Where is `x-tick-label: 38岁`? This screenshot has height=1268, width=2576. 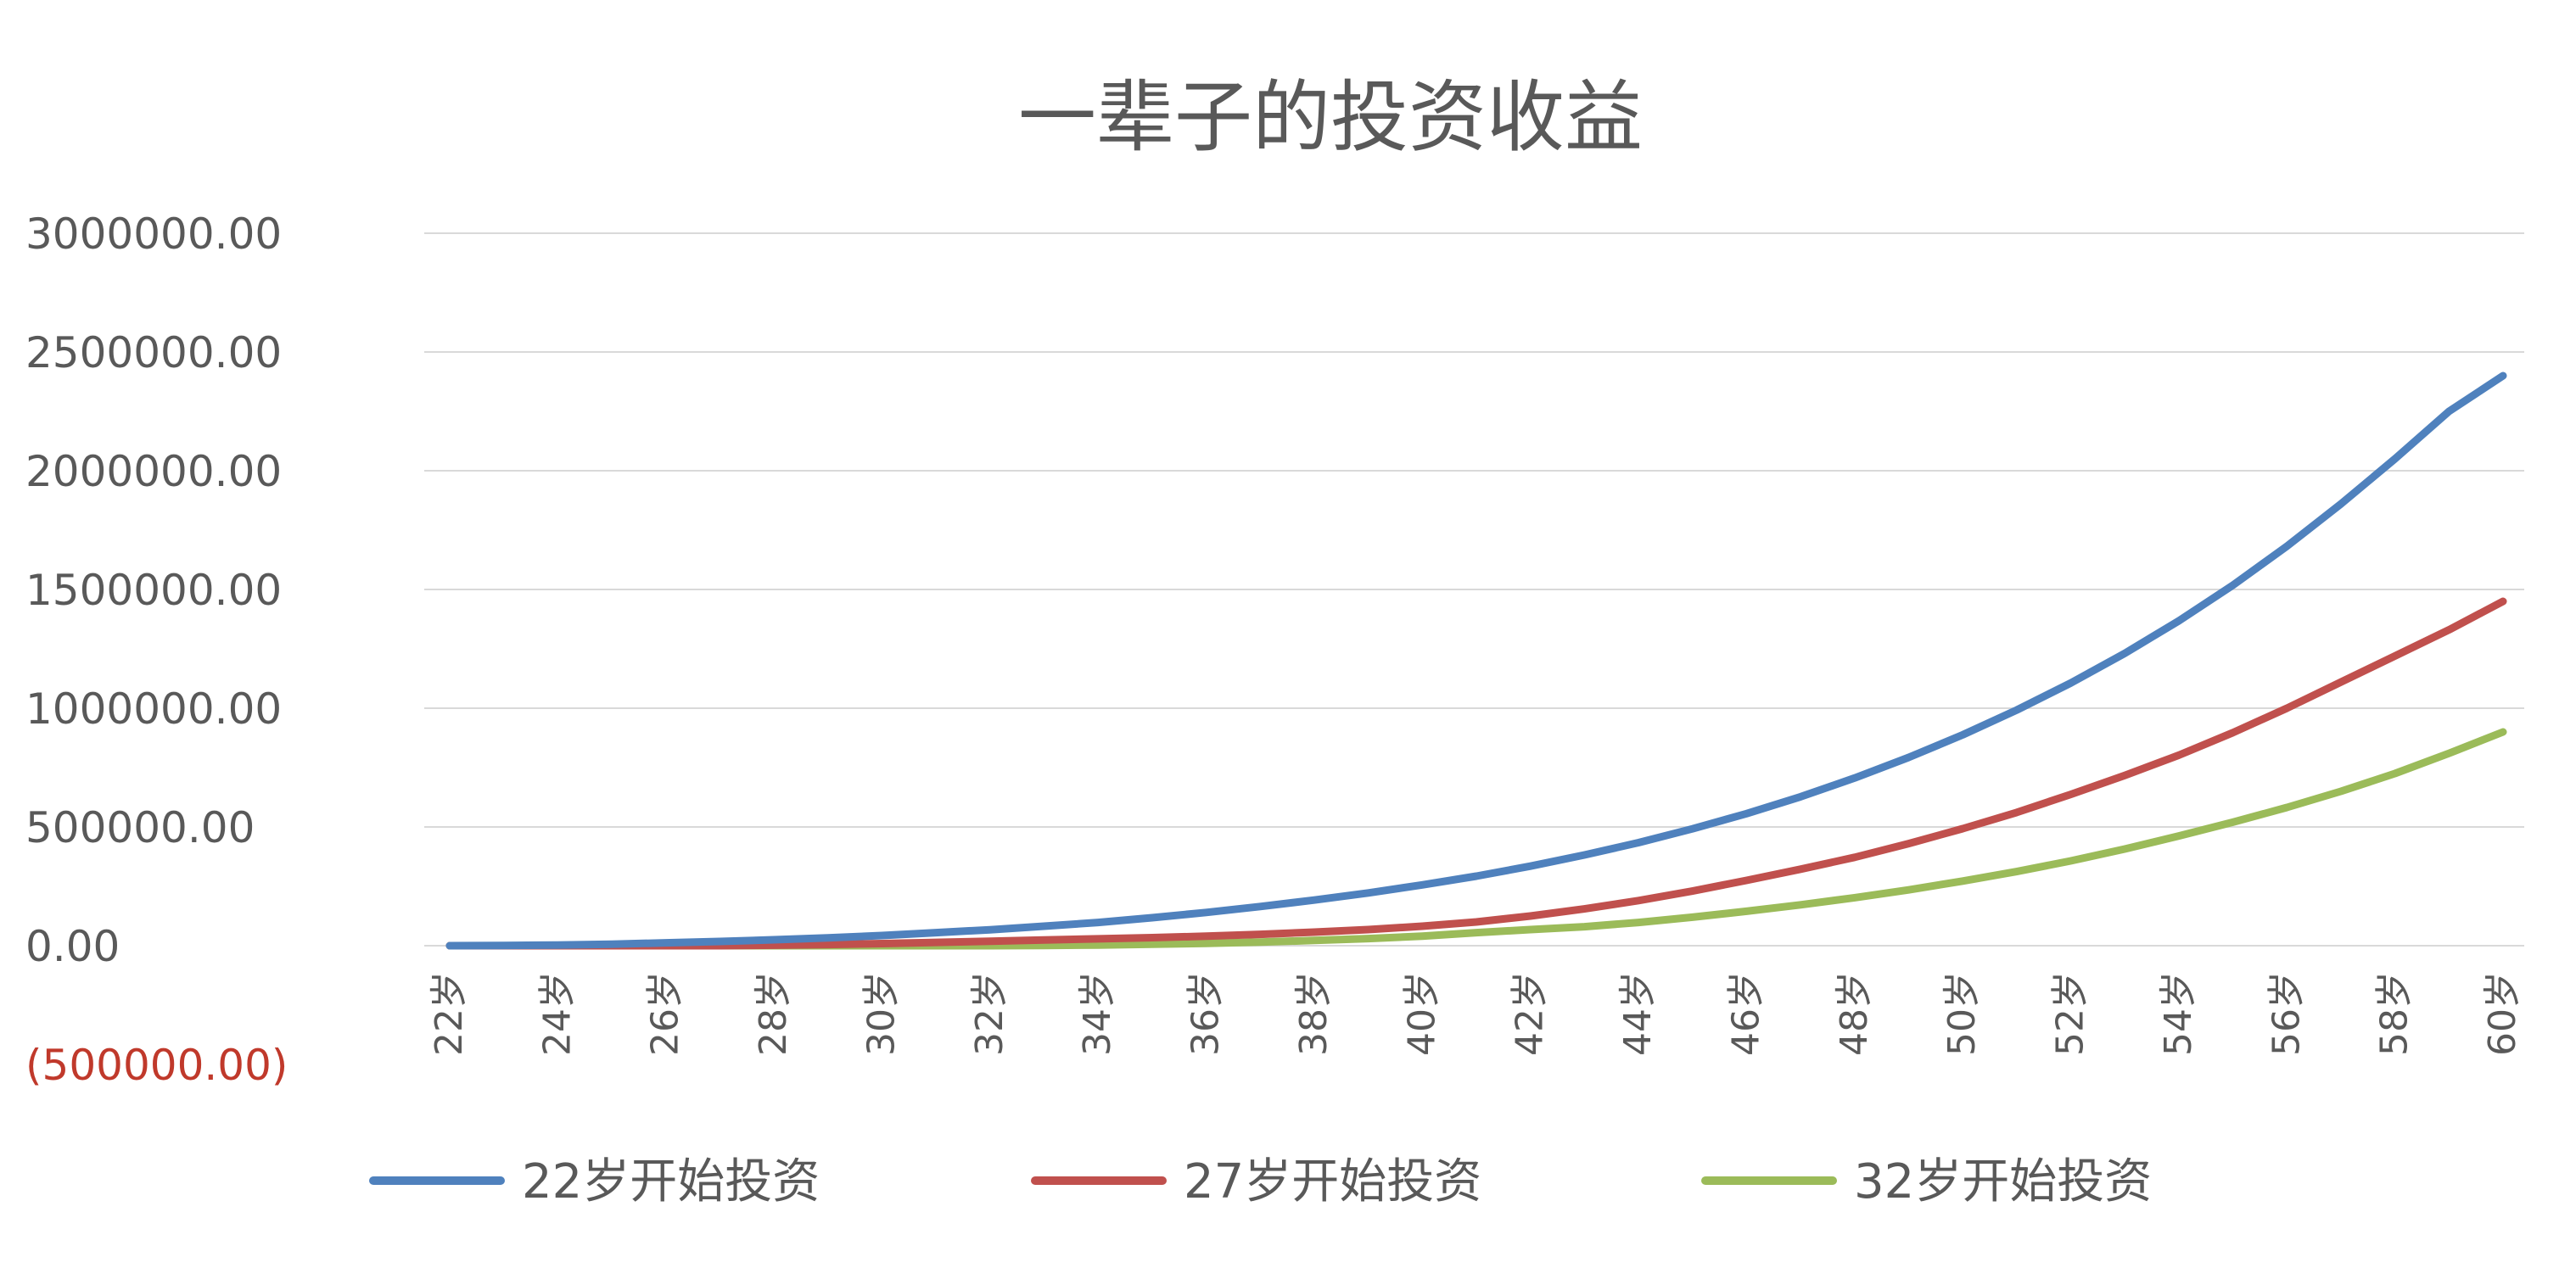 x-tick-label: 38岁 is located at coordinates (1314, 1013).